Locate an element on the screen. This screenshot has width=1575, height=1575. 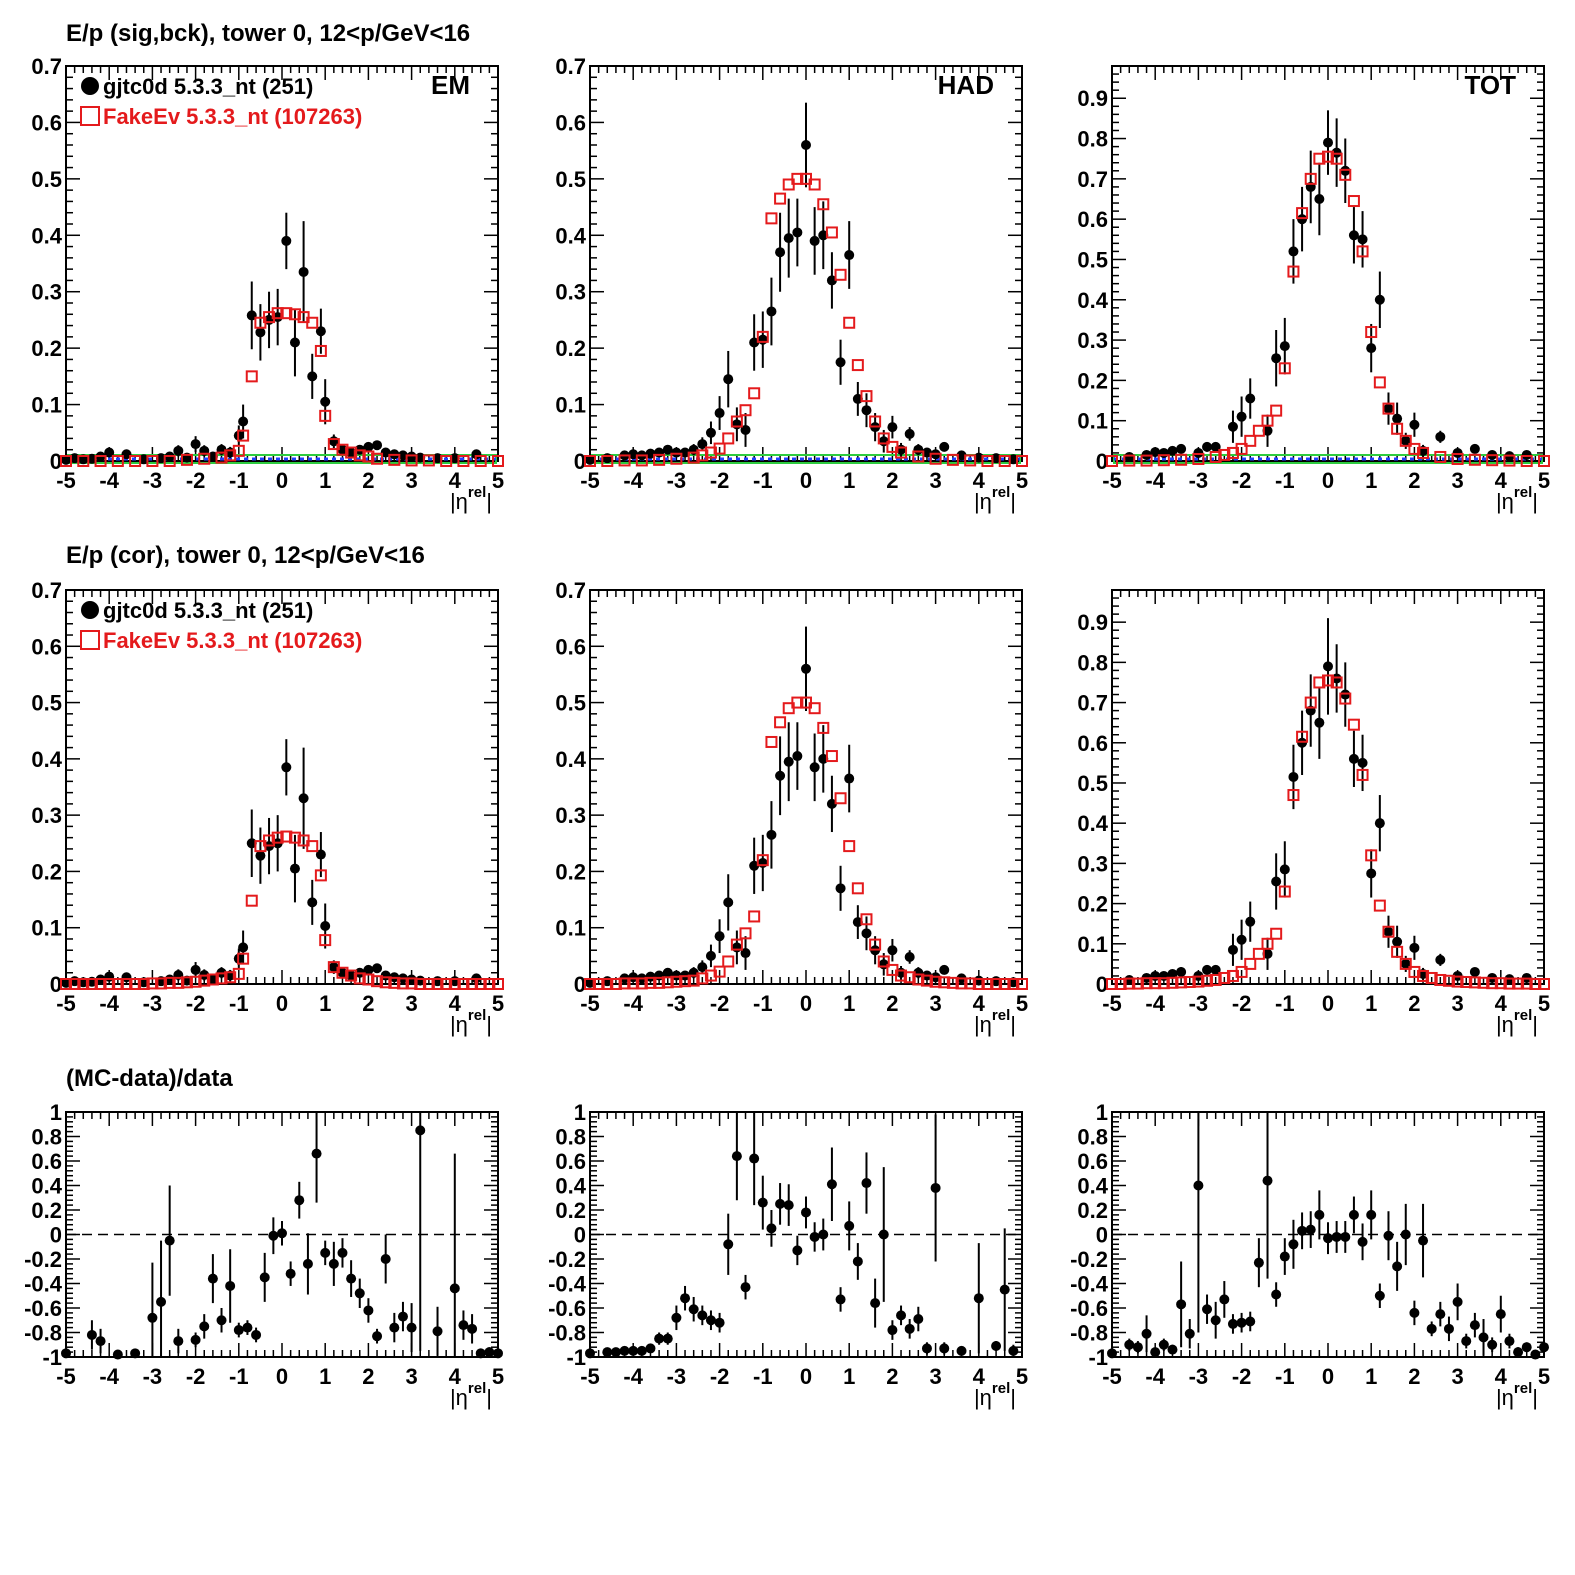
x-tick-label: -5 is located at coordinates (66, 480).